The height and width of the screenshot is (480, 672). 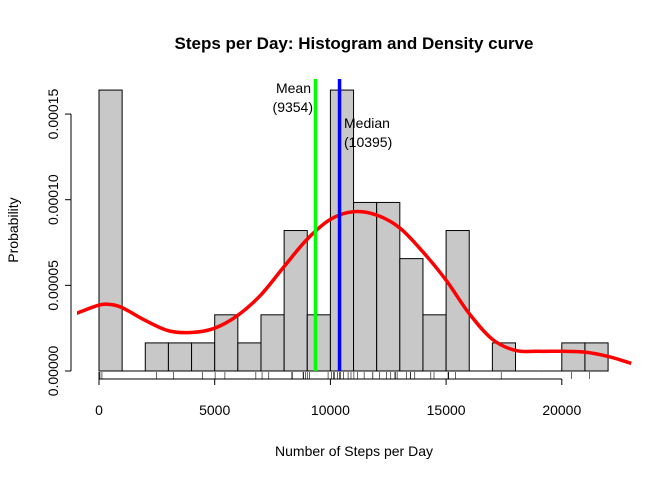 I want to click on mean-label: Mean, so click(x=293, y=88).